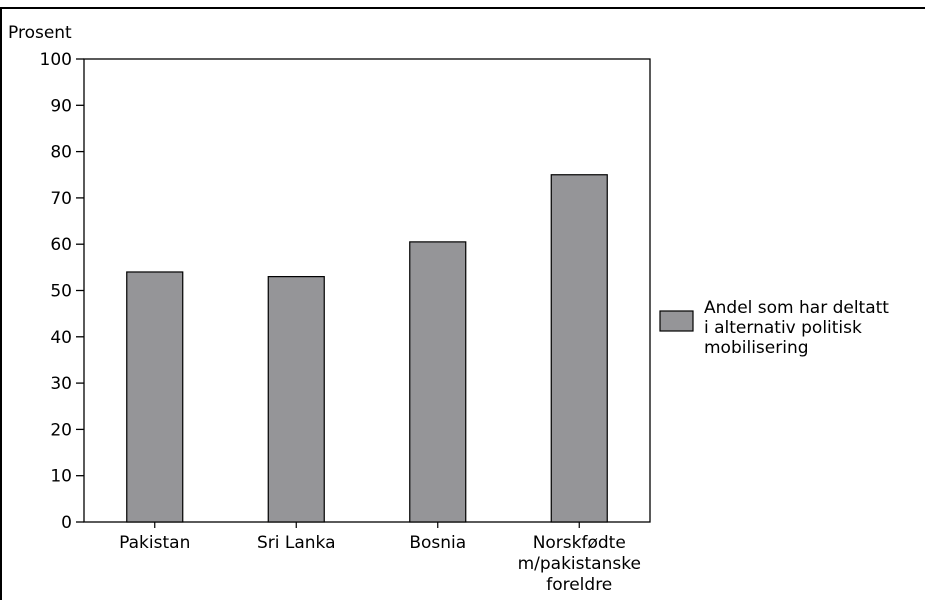  I want to click on y-tick-label: 60, so click(61, 245).